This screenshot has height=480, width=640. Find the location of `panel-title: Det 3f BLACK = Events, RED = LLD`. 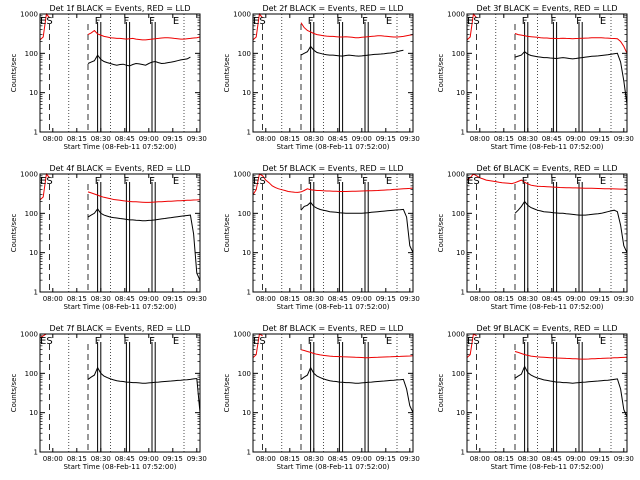

panel-title: Det 3f BLACK = Events, RED = LLD is located at coordinates (546, 8).